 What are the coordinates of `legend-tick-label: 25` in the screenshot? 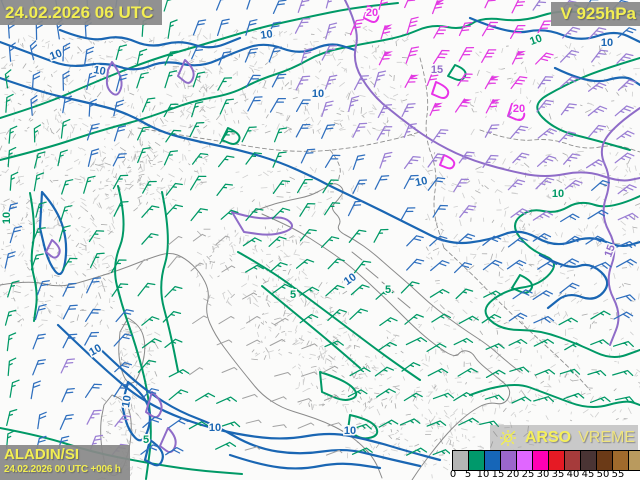 It's located at (528, 474).